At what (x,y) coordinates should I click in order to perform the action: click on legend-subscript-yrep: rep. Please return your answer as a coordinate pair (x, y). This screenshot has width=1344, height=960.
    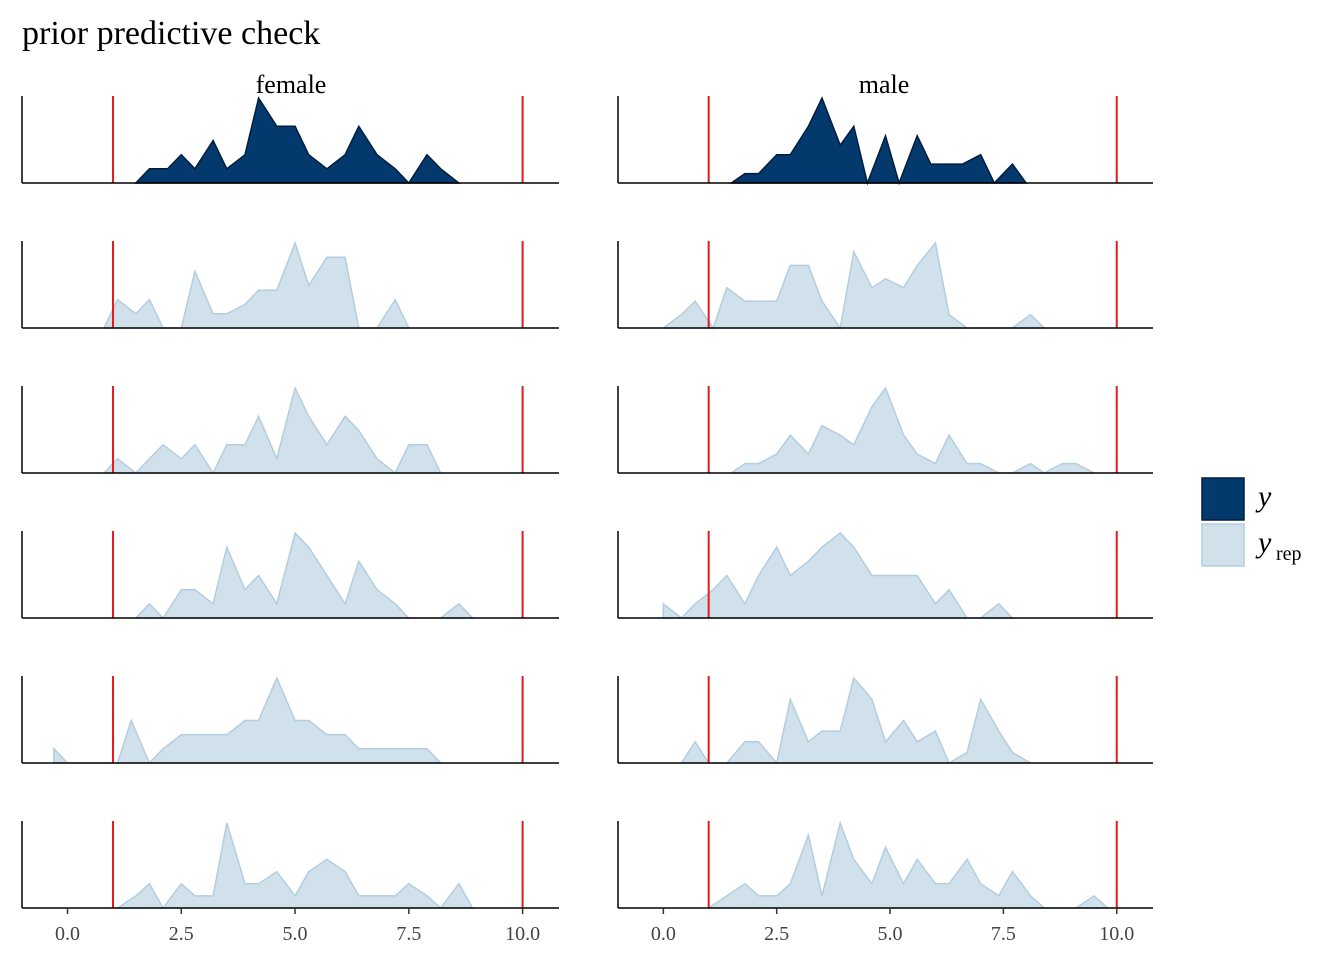
    Looking at the image, I should click on (1289, 554).